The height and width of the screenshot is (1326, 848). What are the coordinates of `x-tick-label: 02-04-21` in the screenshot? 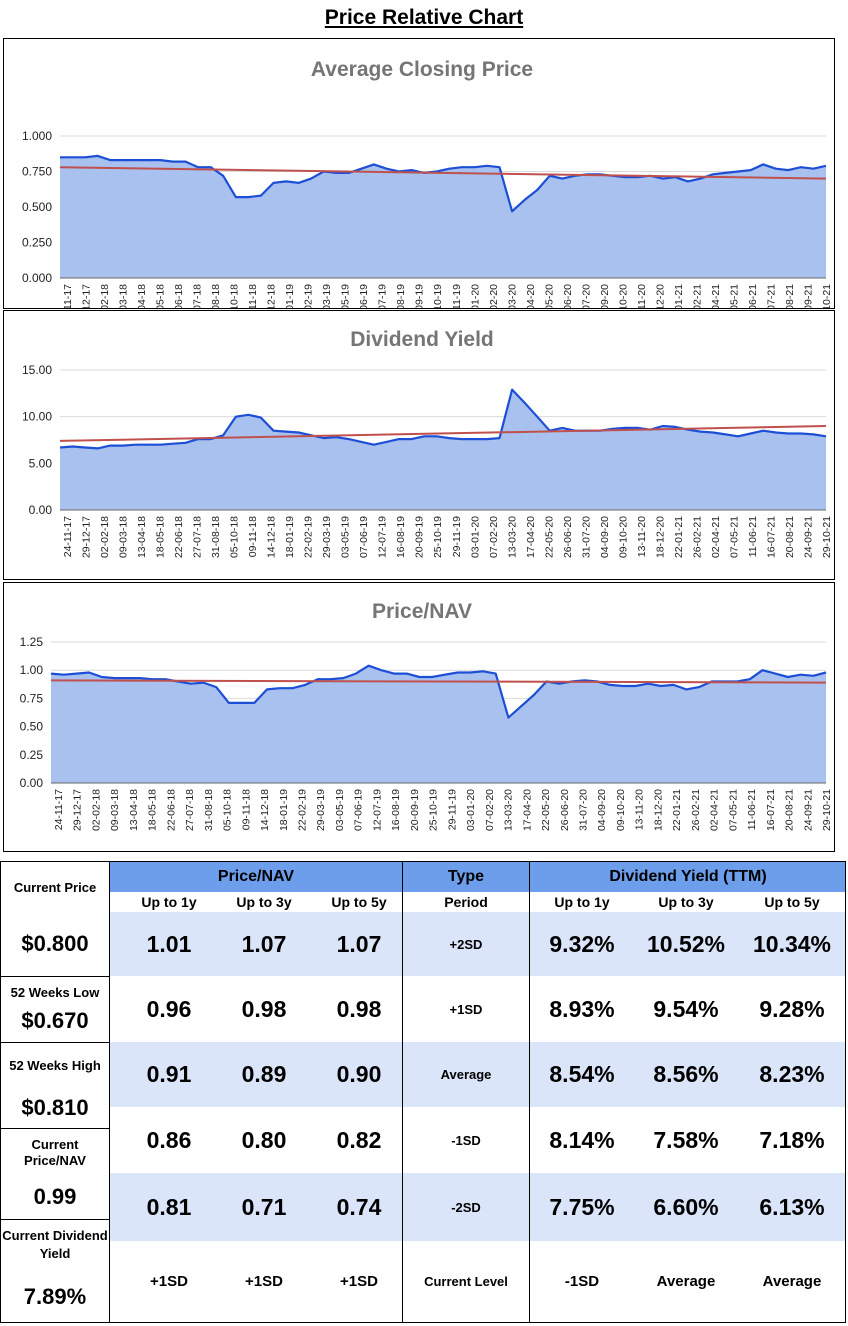 It's located at (715, 810).